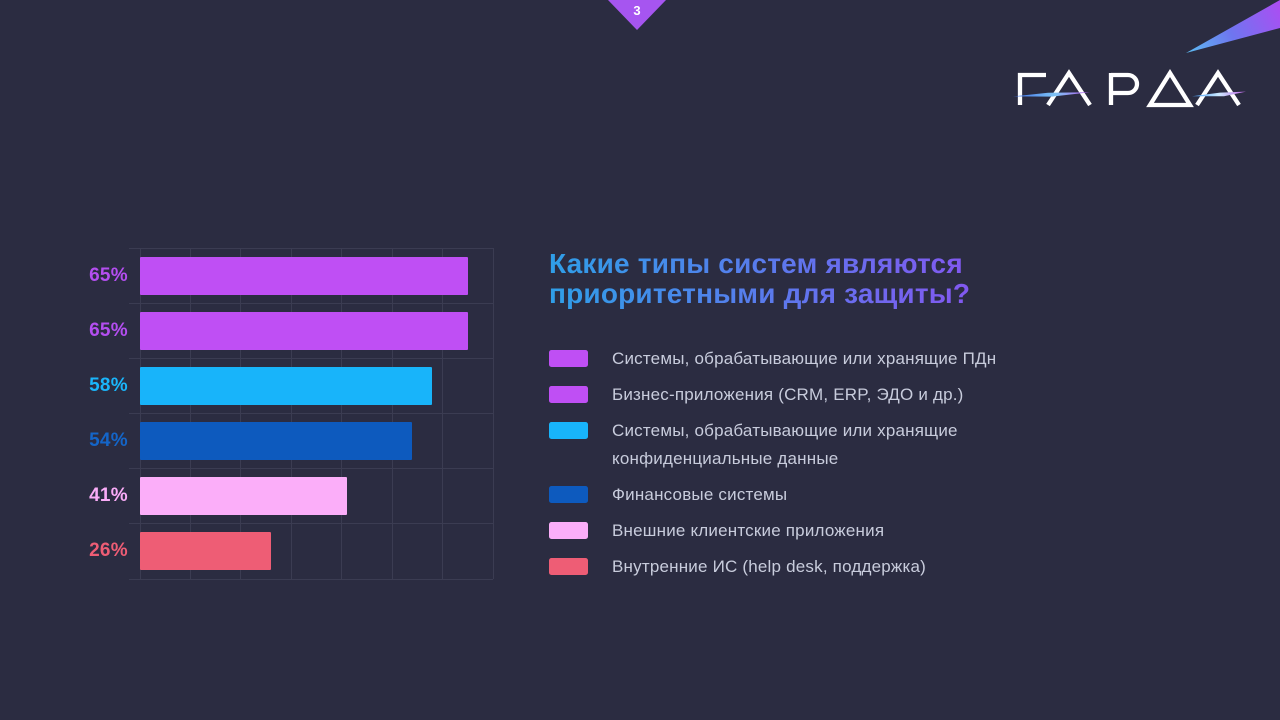 The image size is (1280, 720). What do you see at coordinates (760, 293) in the screenshot?
I see `chart-title-line-2: приоритетными для защиты?` at bounding box center [760, 293].